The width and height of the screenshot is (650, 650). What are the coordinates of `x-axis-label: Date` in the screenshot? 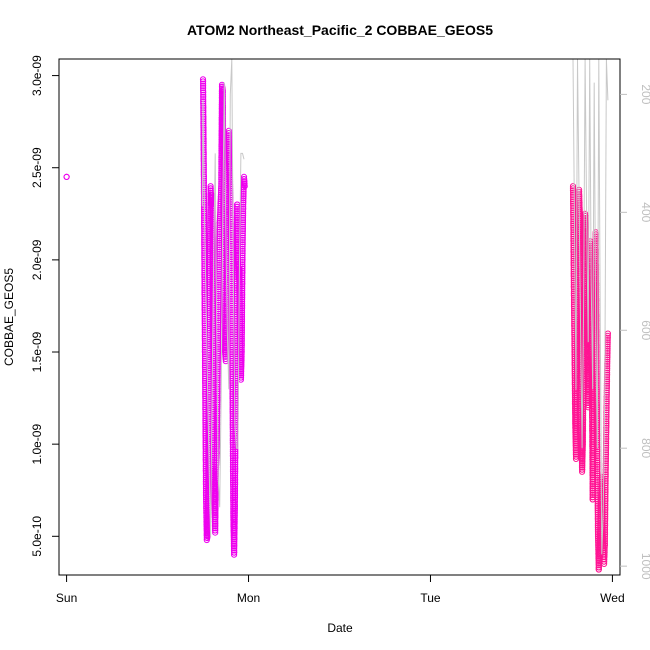 It's located at (340, 628).